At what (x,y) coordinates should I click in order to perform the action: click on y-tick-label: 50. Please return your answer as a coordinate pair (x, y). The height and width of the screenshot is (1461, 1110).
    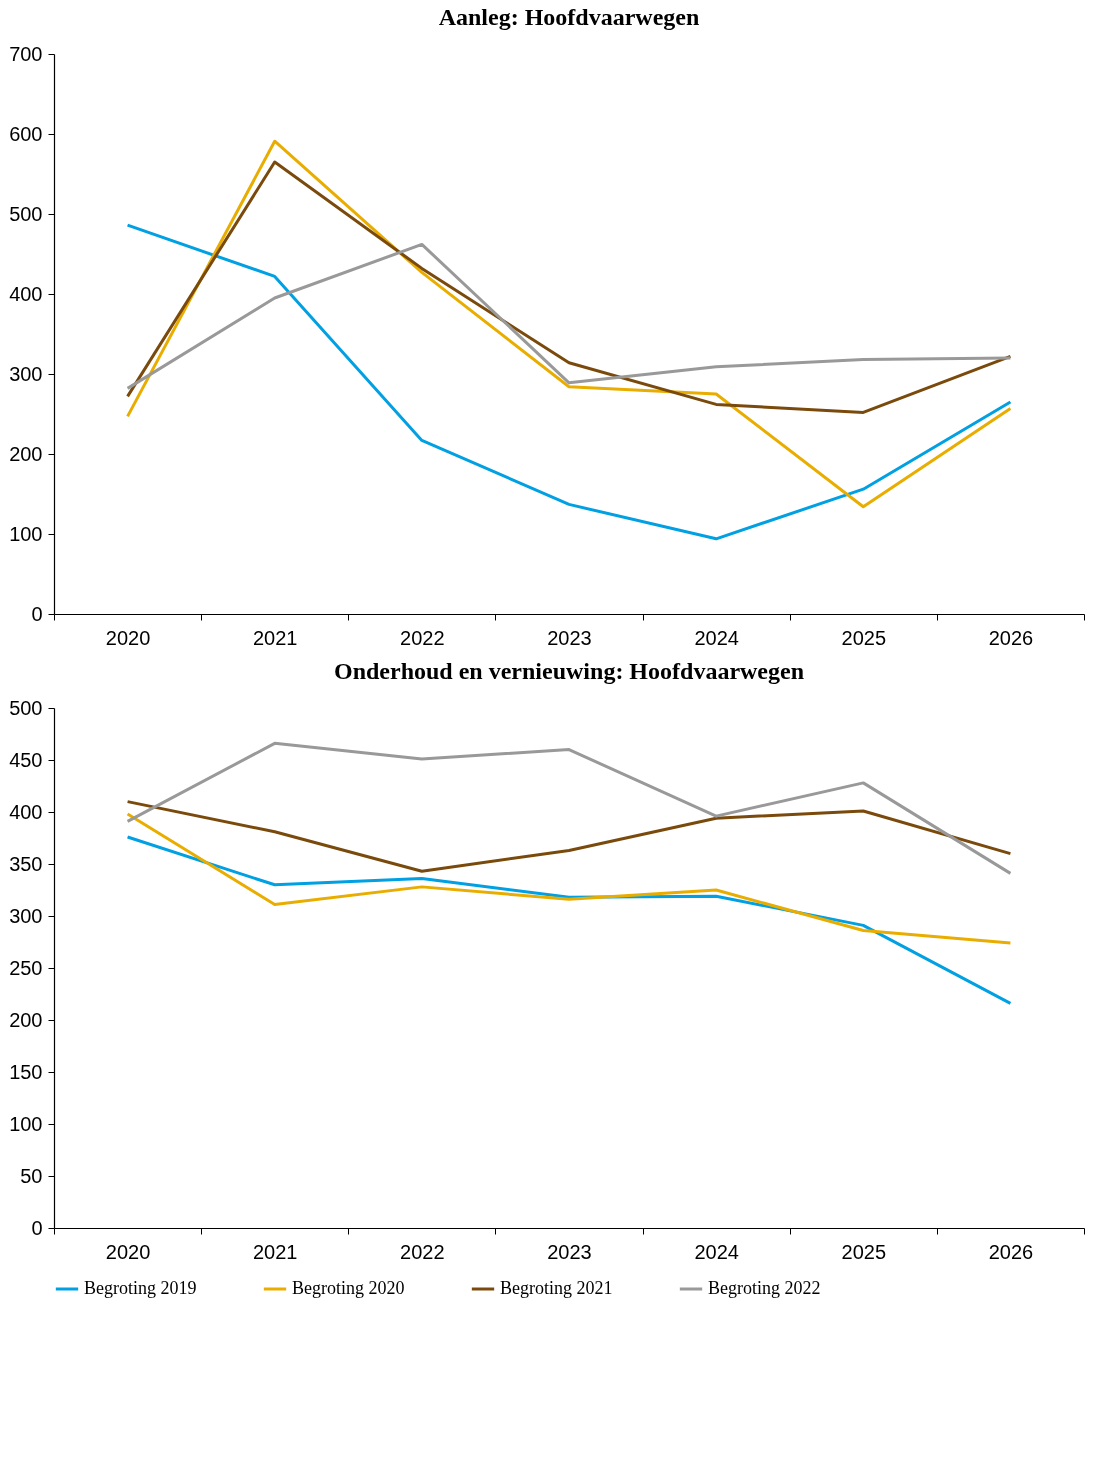
    Looking at the image, I should click on (31, 1175).